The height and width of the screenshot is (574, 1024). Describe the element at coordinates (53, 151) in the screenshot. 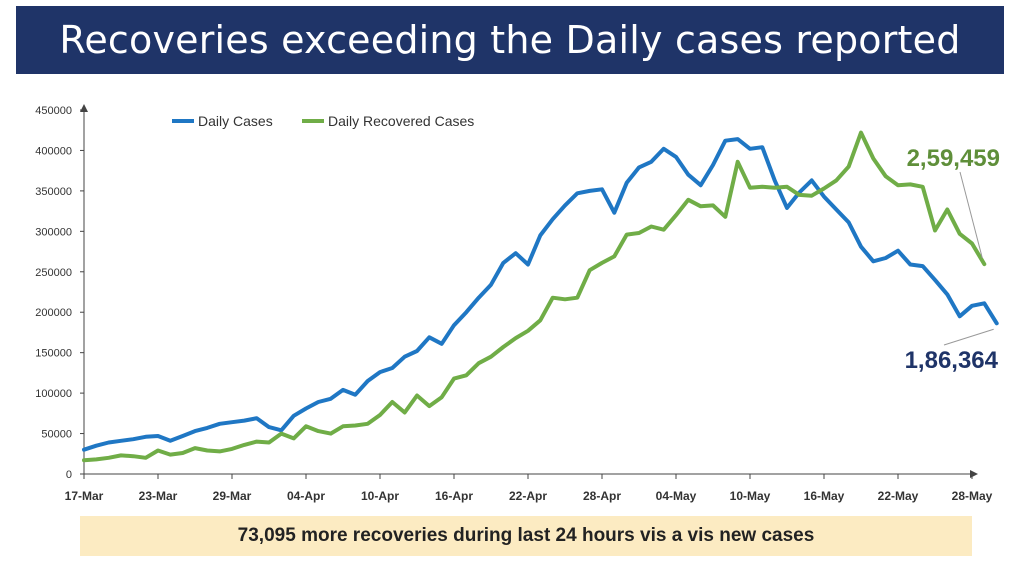

I see `y-tick-label: 400000` at that location.